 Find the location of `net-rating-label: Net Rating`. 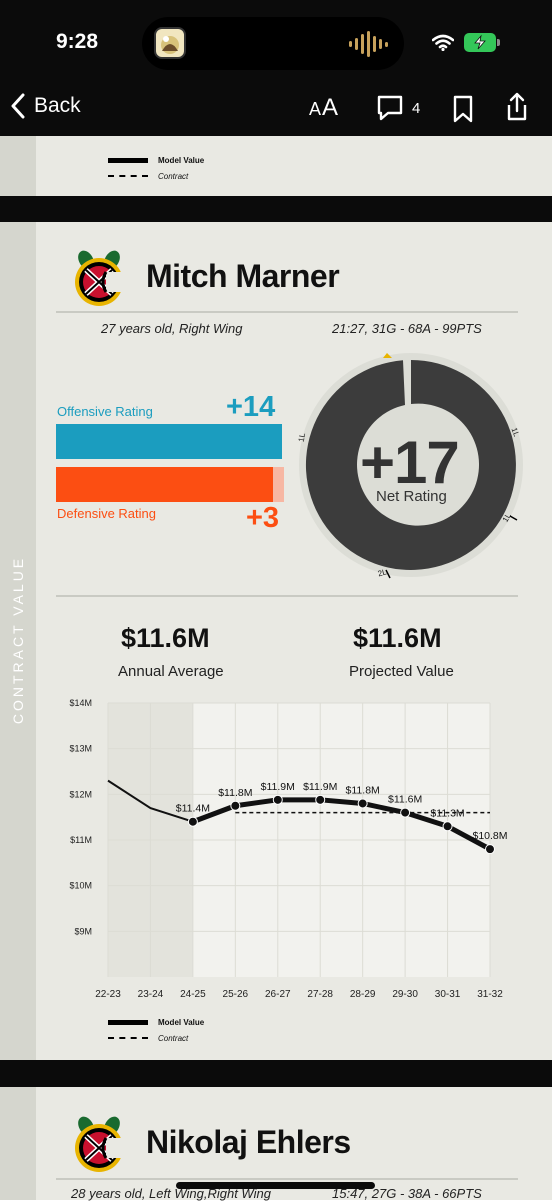

net-rating-label: Net Rating is located at coordinates (411, 496).